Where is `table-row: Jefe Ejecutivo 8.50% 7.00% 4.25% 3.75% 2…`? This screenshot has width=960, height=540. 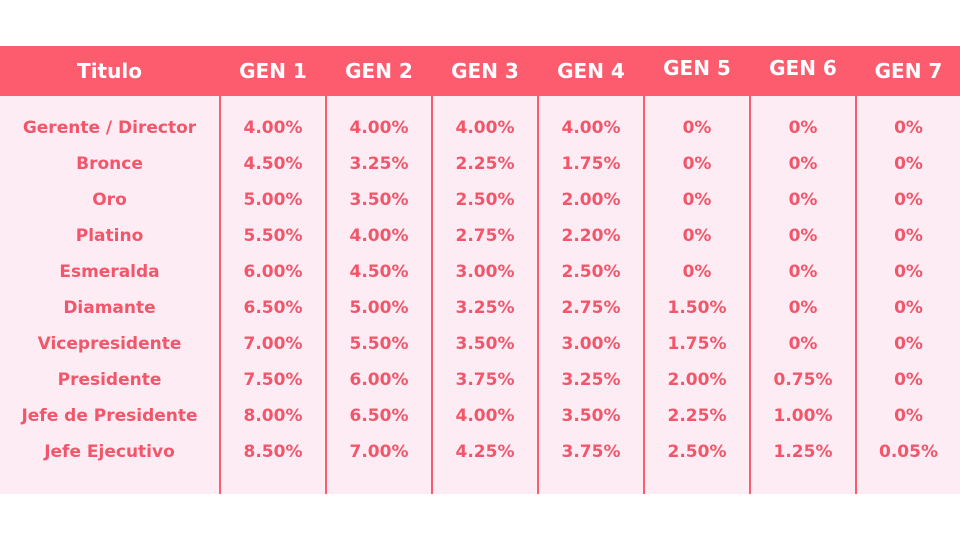
table-row: Jefe Ejecutivo 8.50% 7.00% 4.25% 3.75% 2… is located at coordinates (480, 452).